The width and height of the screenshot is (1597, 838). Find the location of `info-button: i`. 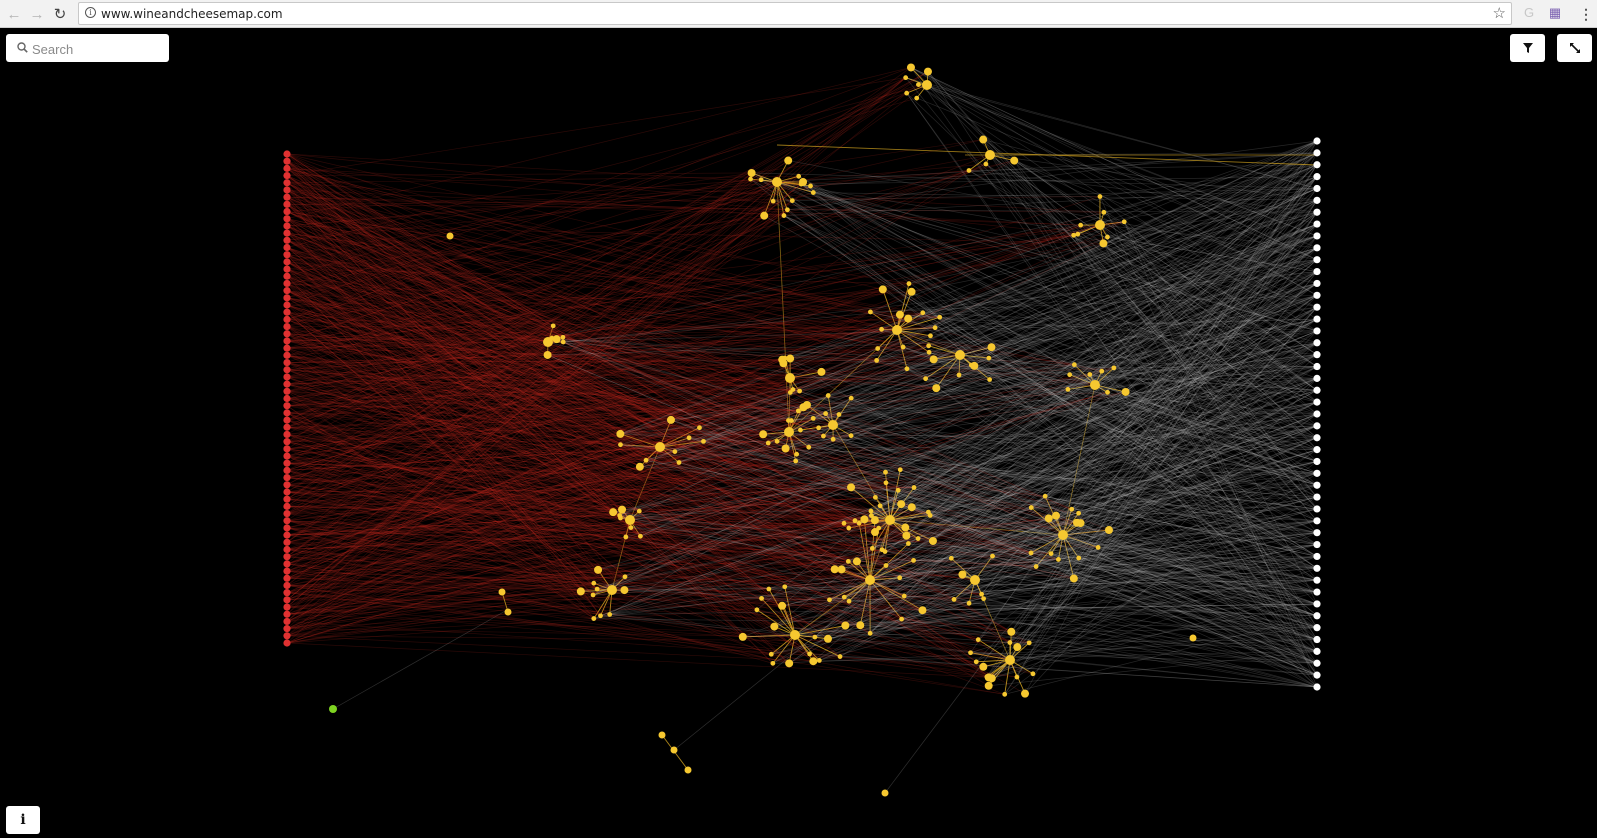

info-button: i is located at coordinates (23, 820).